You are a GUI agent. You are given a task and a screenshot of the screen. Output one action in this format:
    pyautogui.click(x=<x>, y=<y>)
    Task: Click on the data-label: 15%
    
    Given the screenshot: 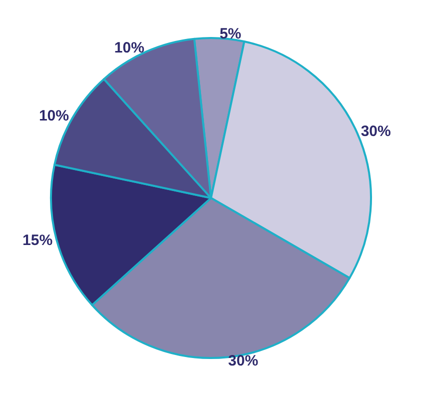 What is the action you would take?
    pyautogui.click(x=37, y=240)
    